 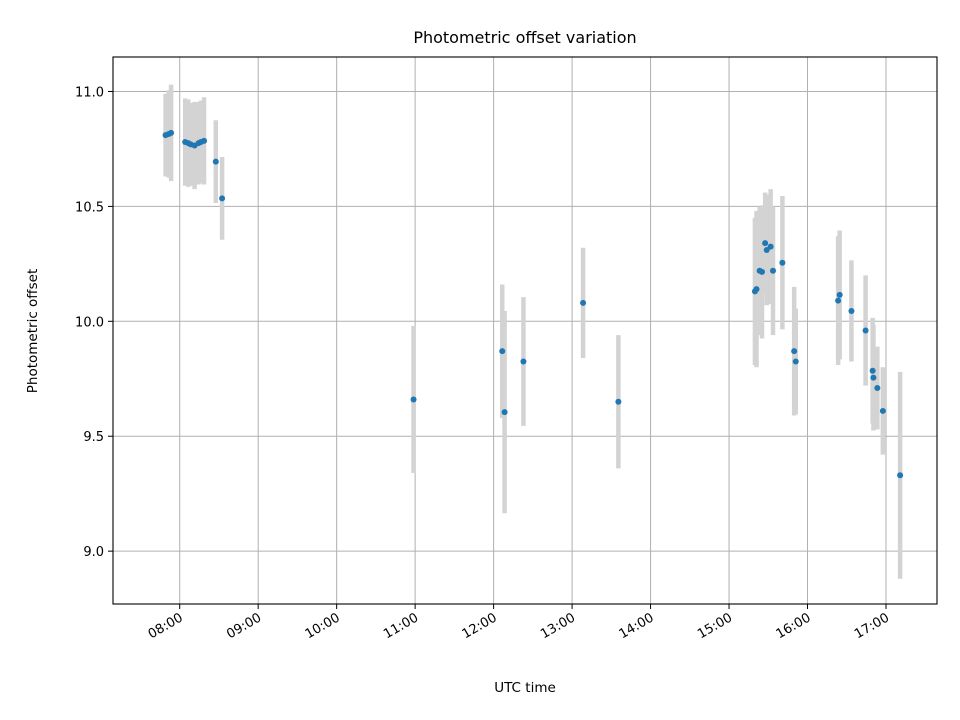 I want to click on x-tick-label: 16:00, so click(x=794, y=626).